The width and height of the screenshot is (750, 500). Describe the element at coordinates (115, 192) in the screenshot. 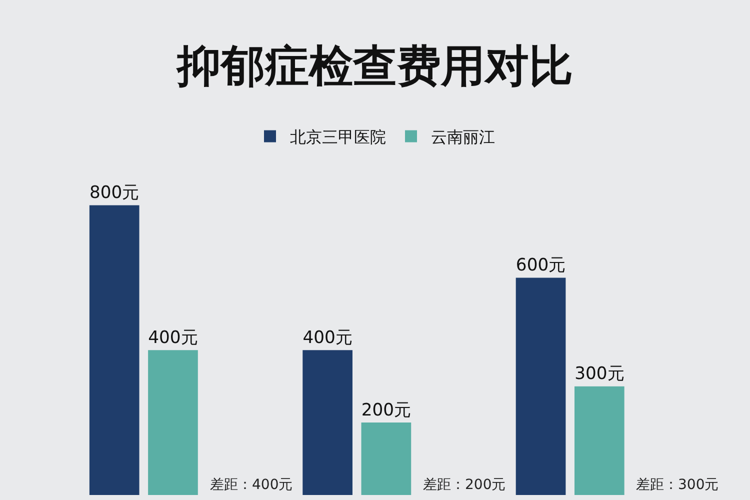

I see `data-label: 800元` at that location.